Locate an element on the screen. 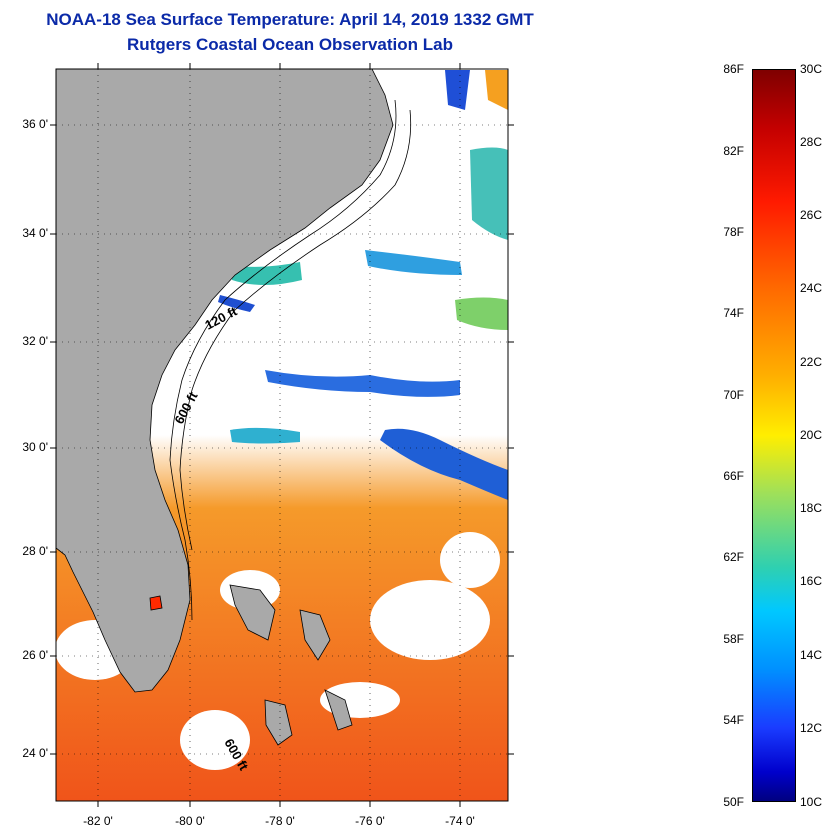  colorbar-f-label: 82F is located at coordinates (733, 151).